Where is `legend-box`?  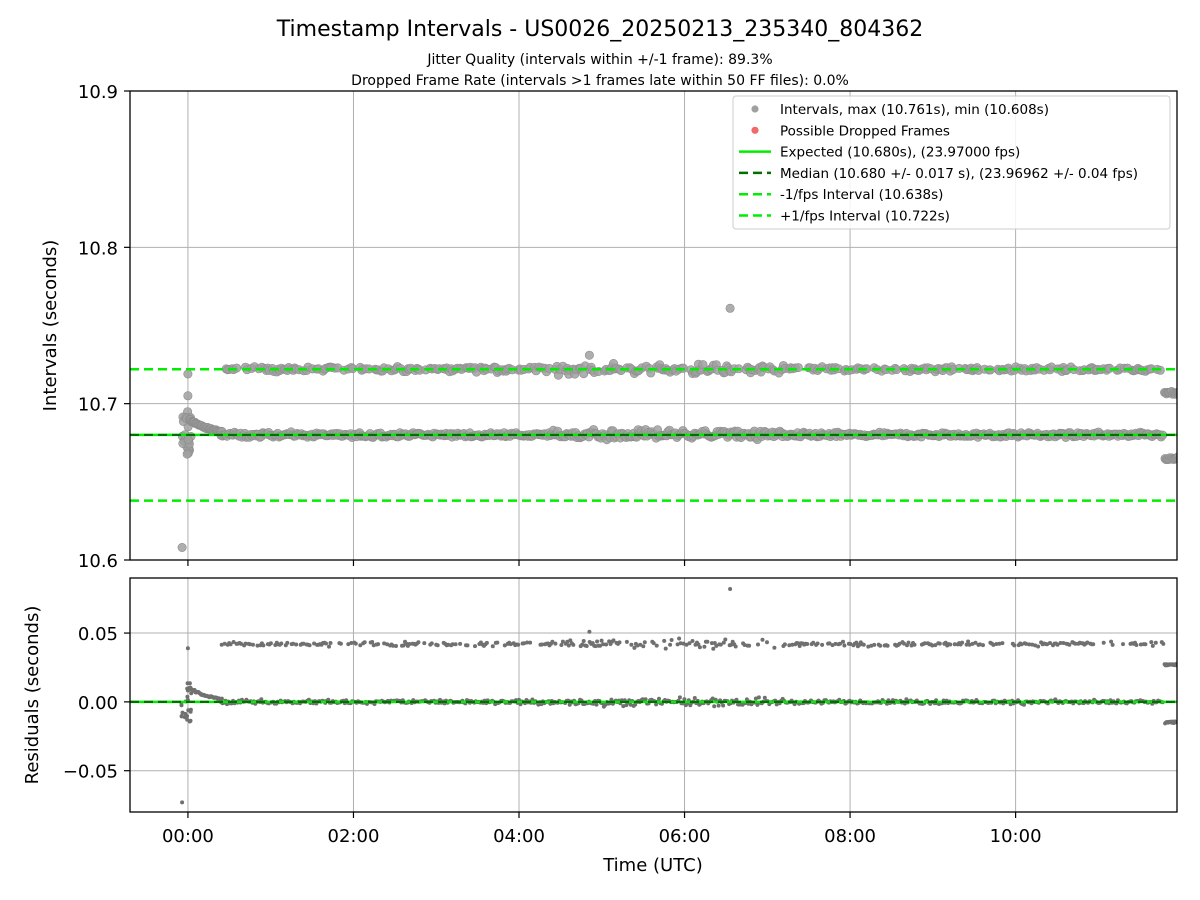
legend-box is located at coordinates (951, 162).